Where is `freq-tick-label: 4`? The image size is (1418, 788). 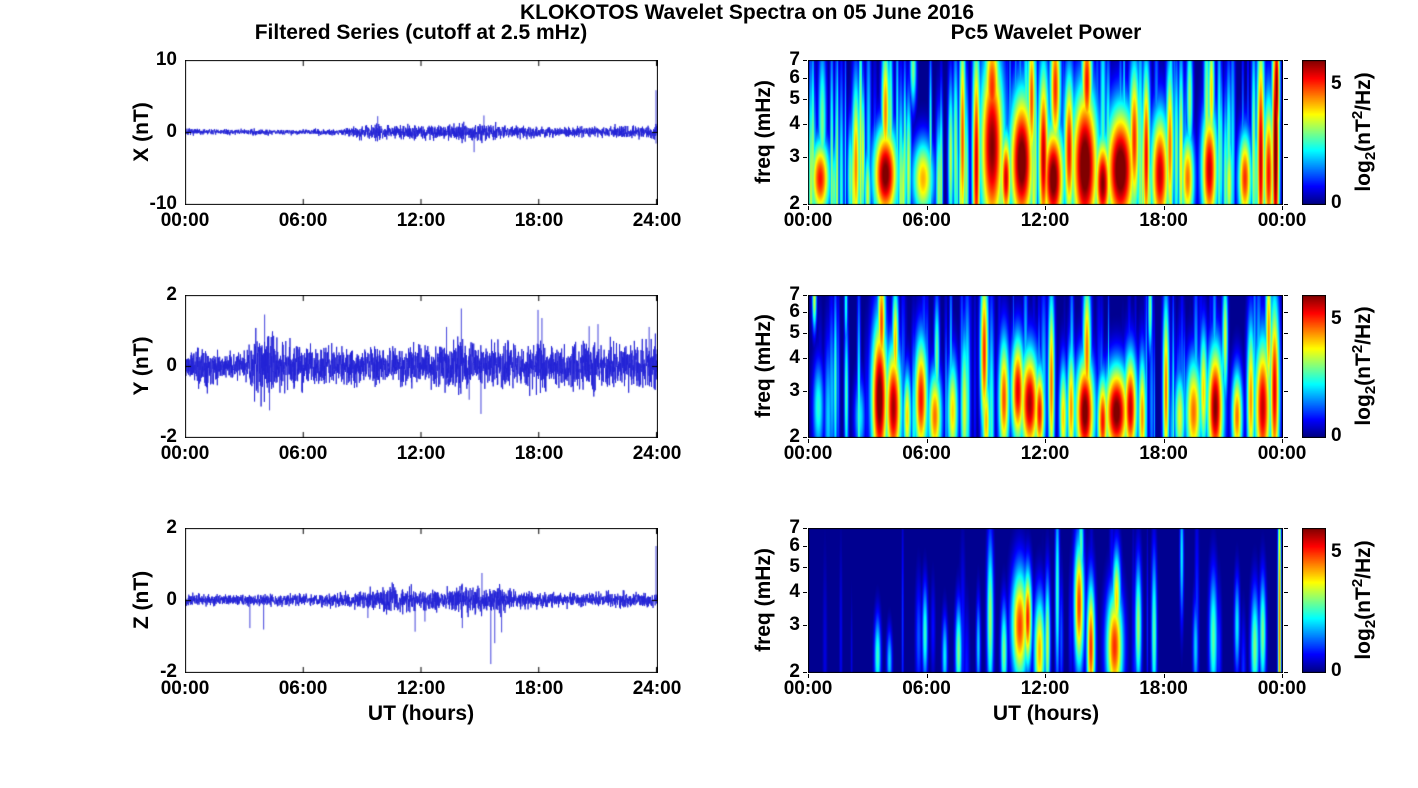 freq-tick-label: 4 is located at coordinates (794, 358).